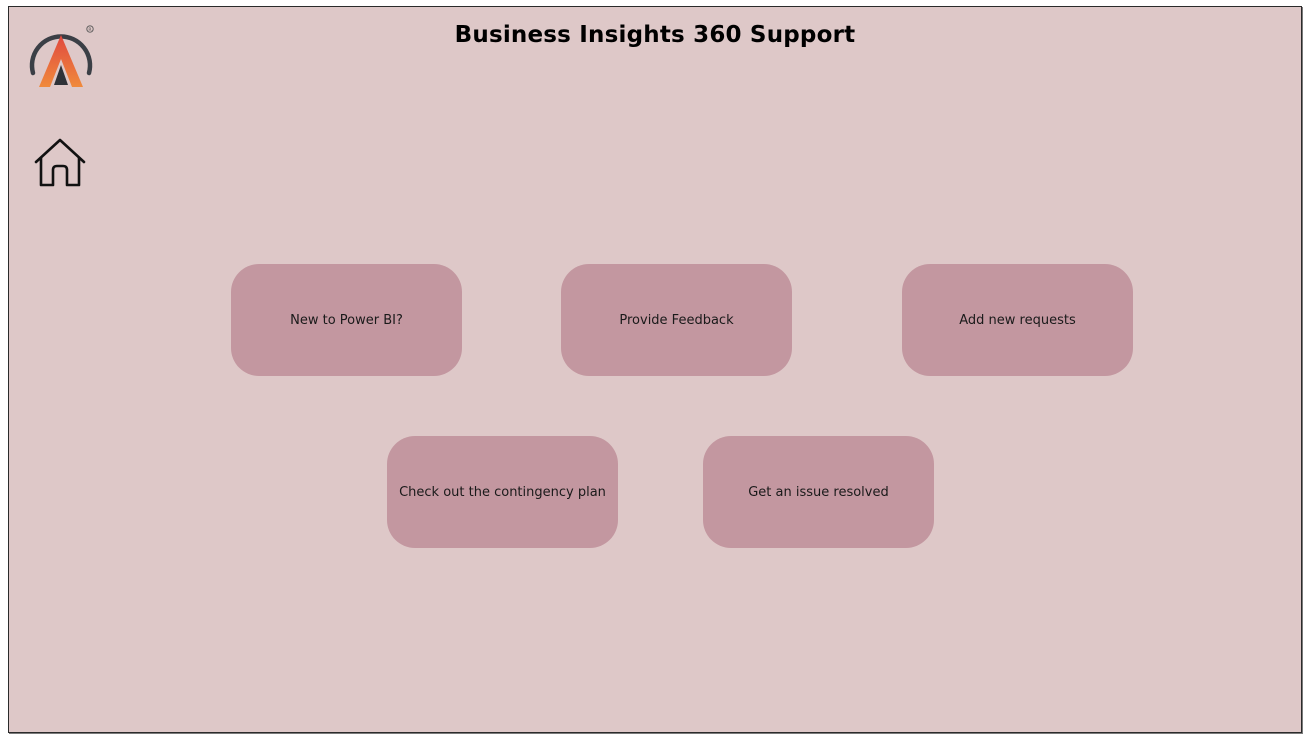 Image resolution: width=1311 pixels, height=738 pixels. I want to click on brand-a-logo-icon: R, so click(61, 57).